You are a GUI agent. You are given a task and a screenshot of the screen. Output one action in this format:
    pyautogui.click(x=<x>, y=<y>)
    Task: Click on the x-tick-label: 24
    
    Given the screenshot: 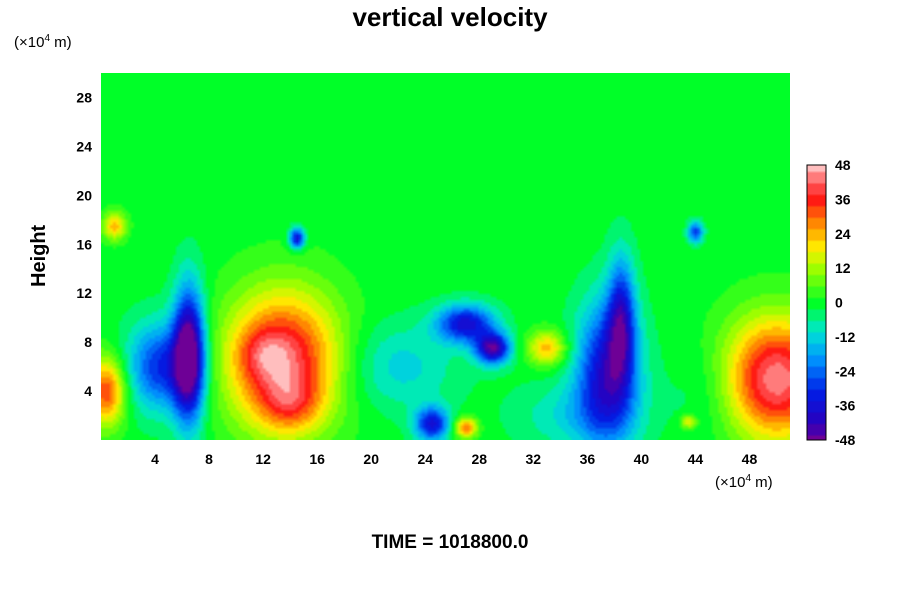 What is the action you would take?
    pyautogui.click(x=425, y=459)
    